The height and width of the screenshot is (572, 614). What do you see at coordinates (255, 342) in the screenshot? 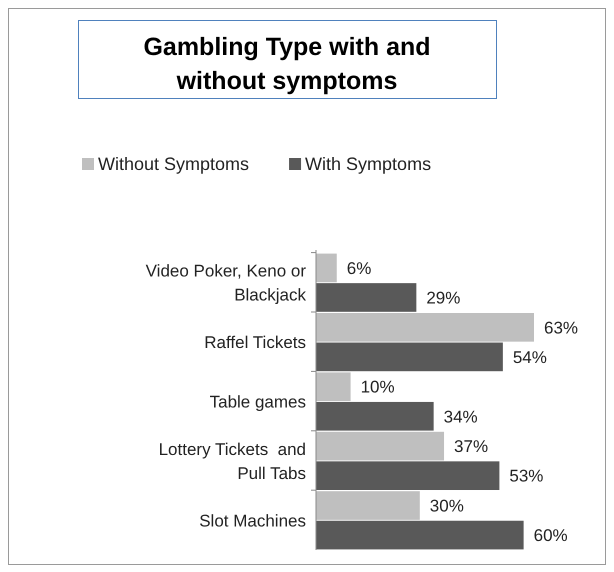
I see `y-tick-label: Raffel Tickets` at bounding box center [255, 342].